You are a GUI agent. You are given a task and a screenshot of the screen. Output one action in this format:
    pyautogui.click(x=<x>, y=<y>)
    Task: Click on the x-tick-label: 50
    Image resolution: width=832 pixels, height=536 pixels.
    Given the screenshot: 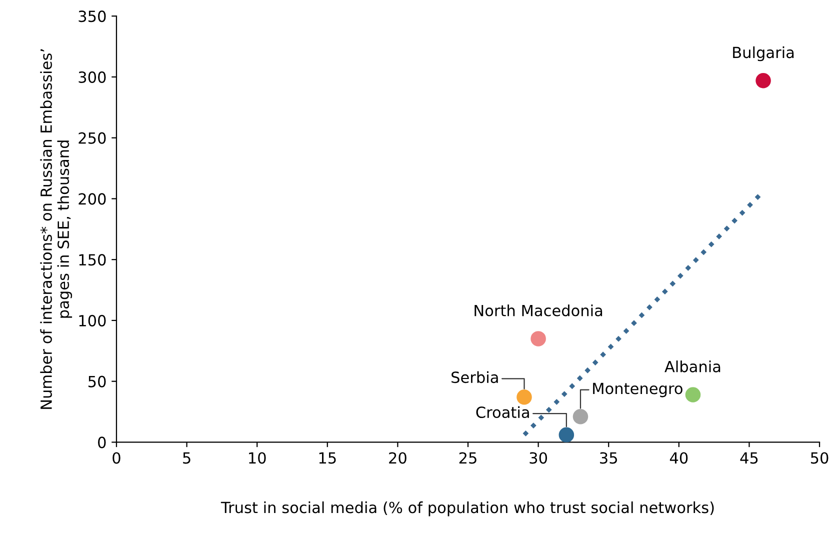 What is the action you would take?
    pyautogui.click(x=819, y=458)
    